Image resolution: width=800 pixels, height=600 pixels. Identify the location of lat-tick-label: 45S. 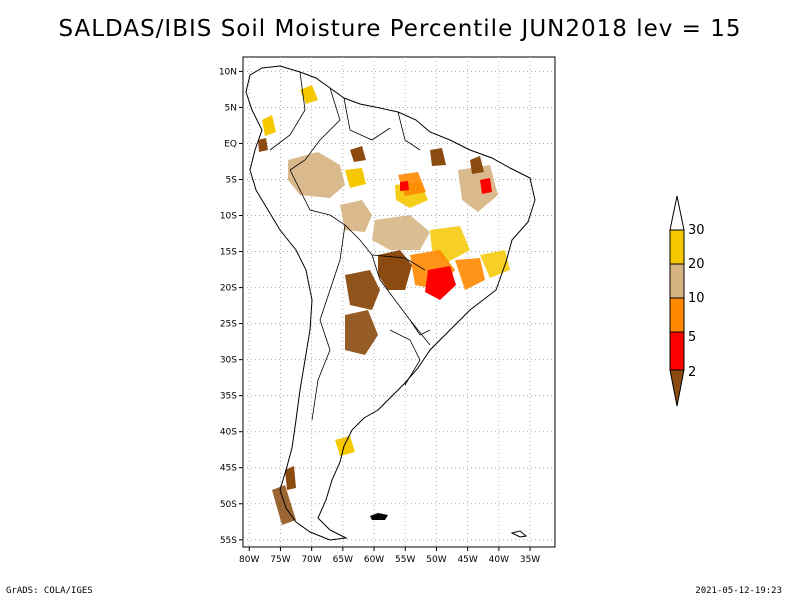
(228, 469).